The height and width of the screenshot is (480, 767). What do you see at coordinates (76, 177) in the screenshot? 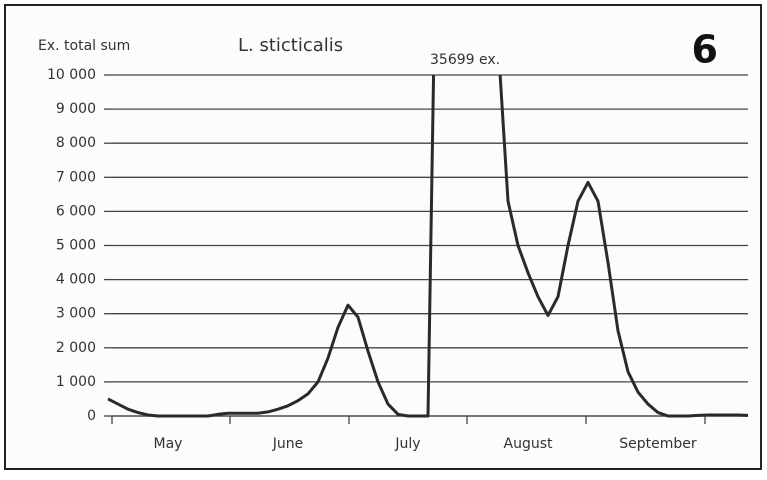
I see `y-tick-label: 7 000` at bounding box center [76, 177].